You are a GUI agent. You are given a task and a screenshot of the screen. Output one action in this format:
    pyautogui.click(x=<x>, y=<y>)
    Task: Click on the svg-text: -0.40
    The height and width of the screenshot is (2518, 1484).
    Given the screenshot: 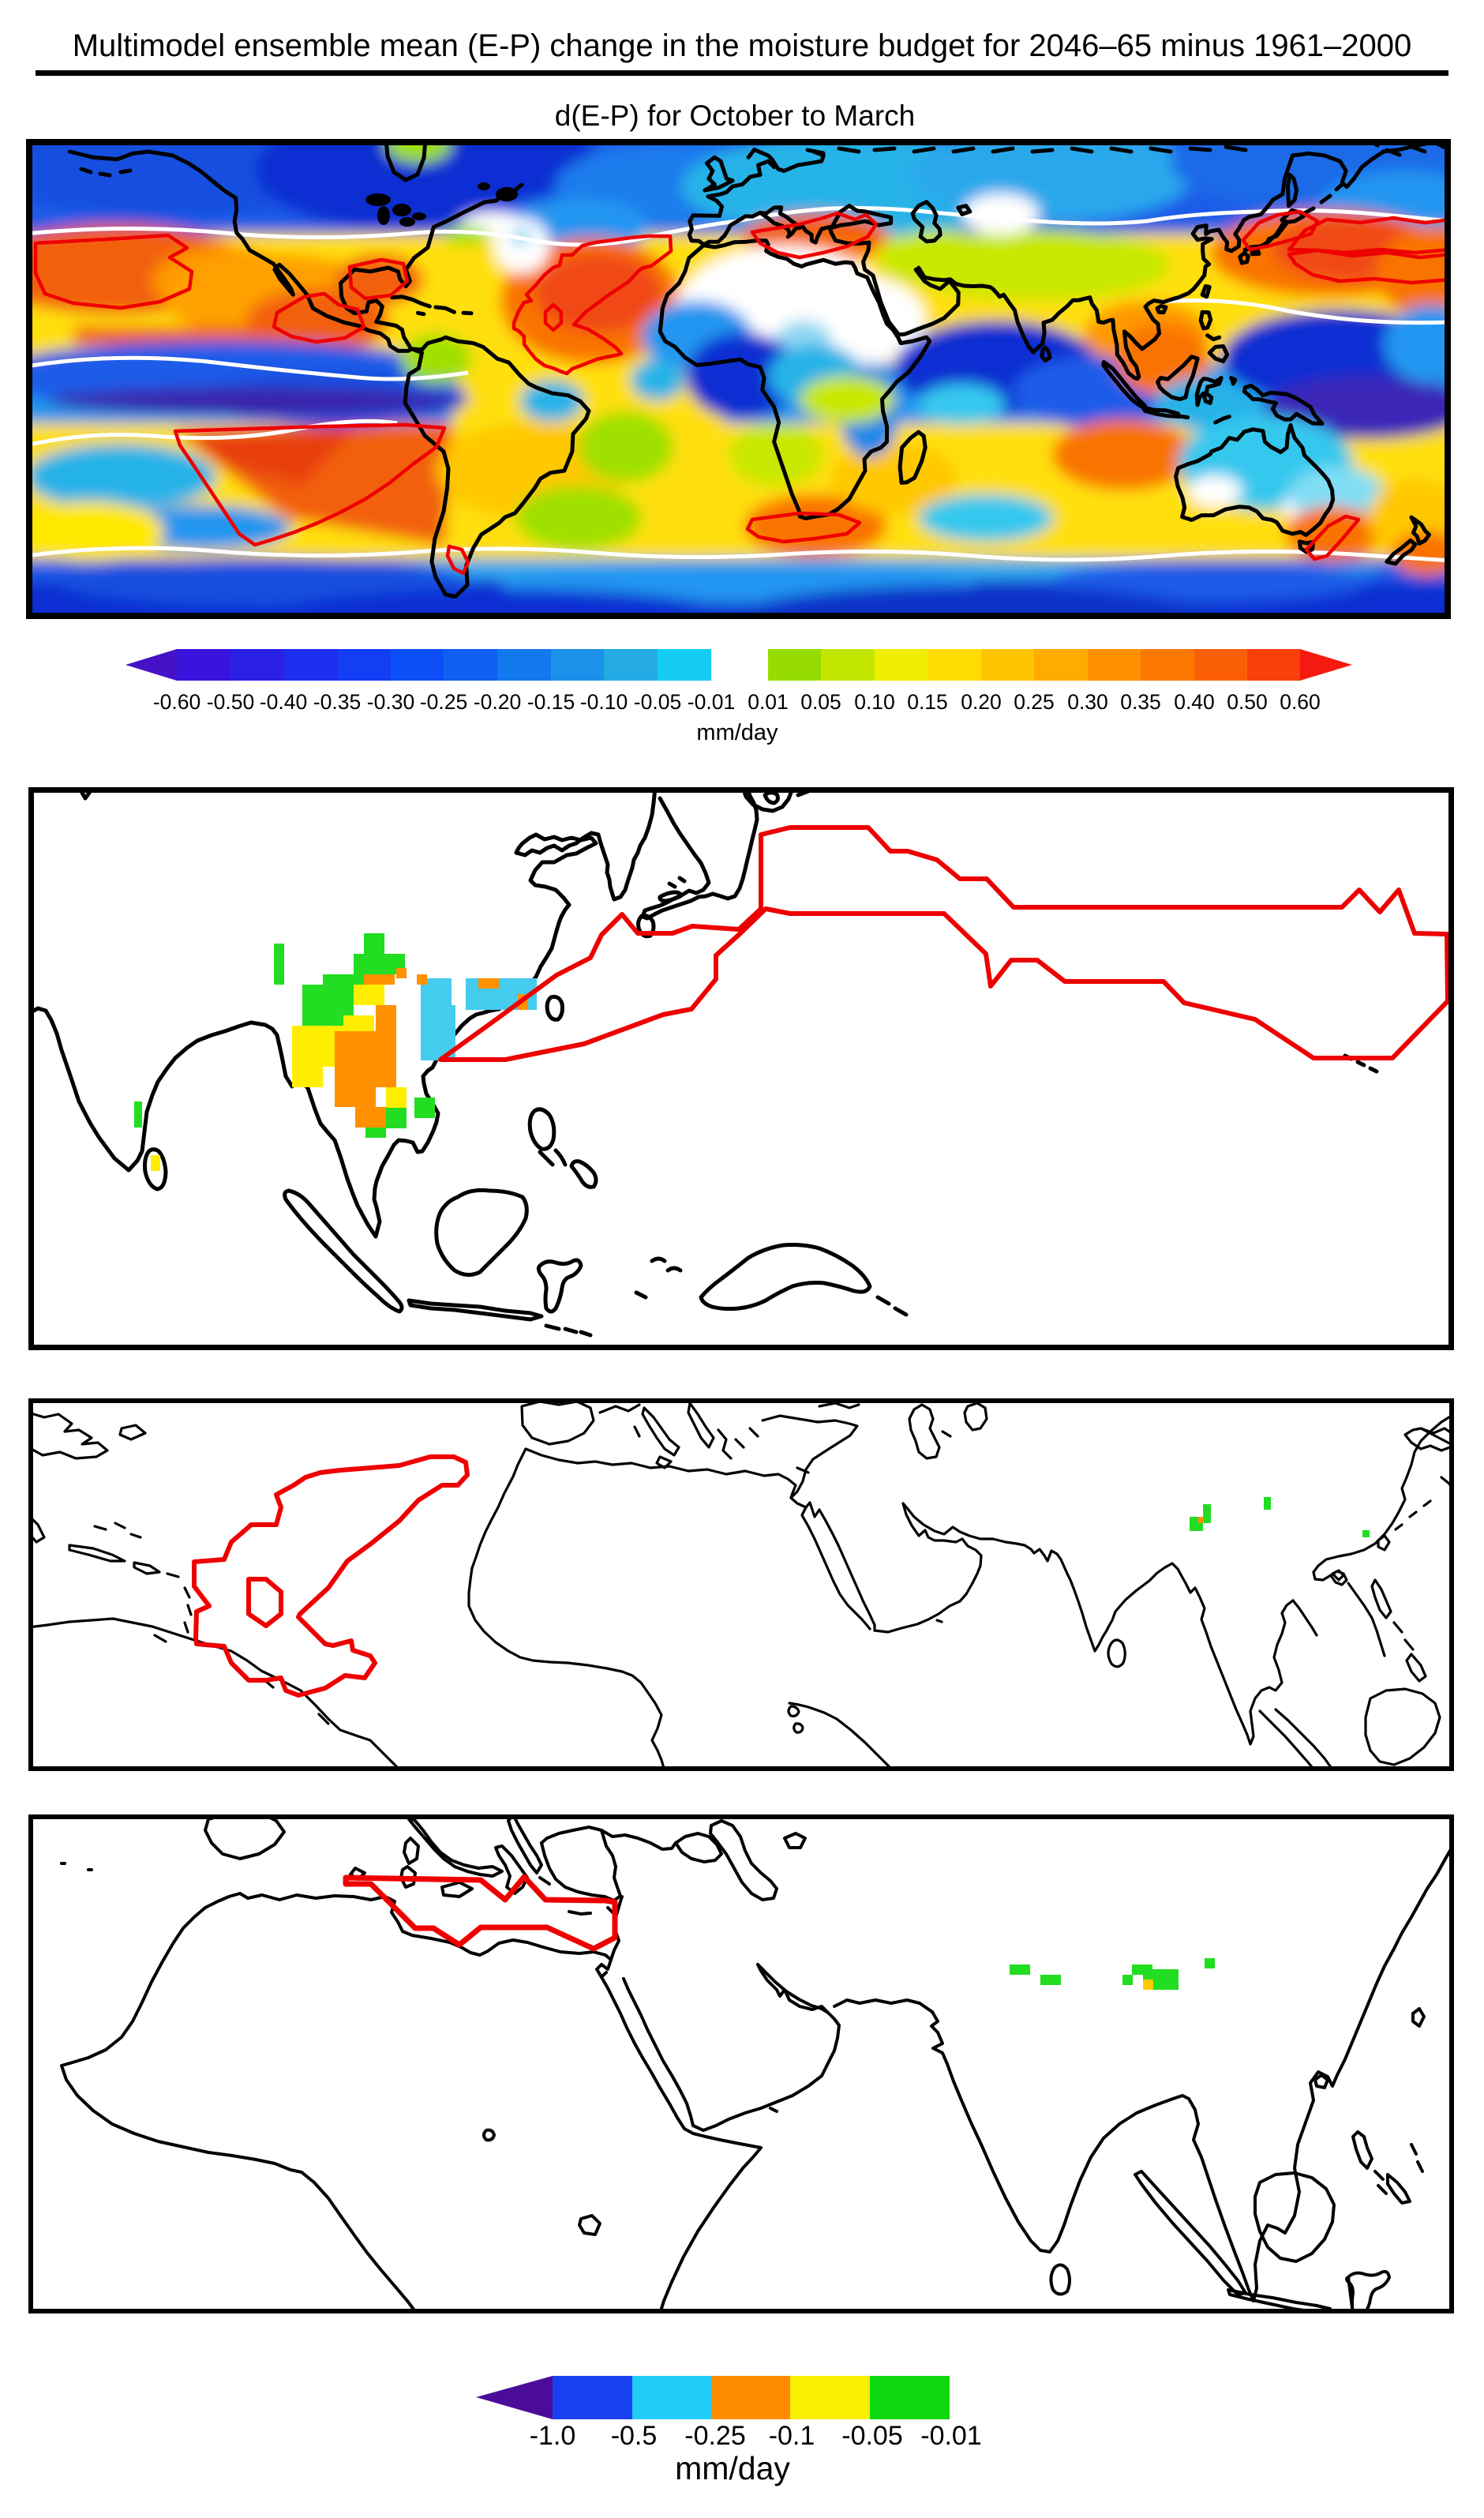 What is the action you would take?
    pyautogui.click(x=284, y=702)
    